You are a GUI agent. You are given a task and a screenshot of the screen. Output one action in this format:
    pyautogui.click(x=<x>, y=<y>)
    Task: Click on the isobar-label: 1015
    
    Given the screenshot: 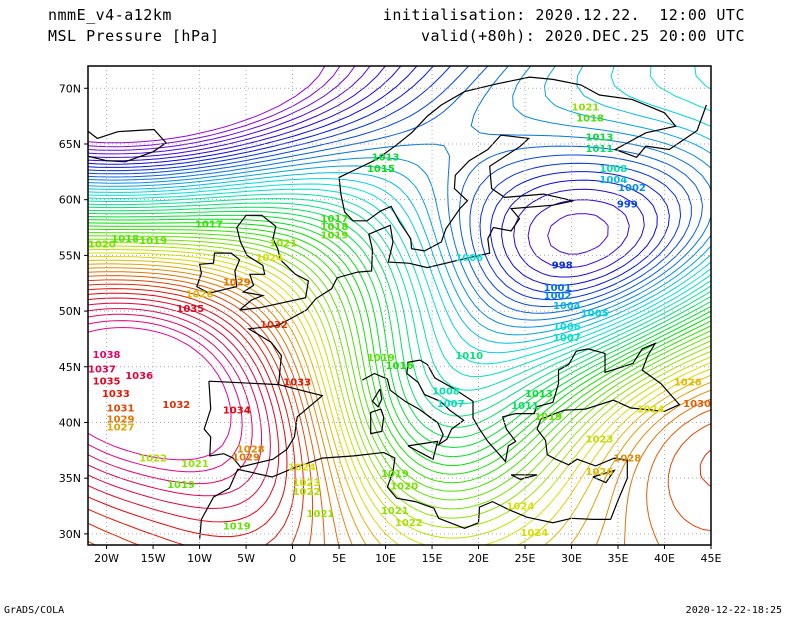 What is the action you would take?
    pyautogui.click(x=381, y=169)
    